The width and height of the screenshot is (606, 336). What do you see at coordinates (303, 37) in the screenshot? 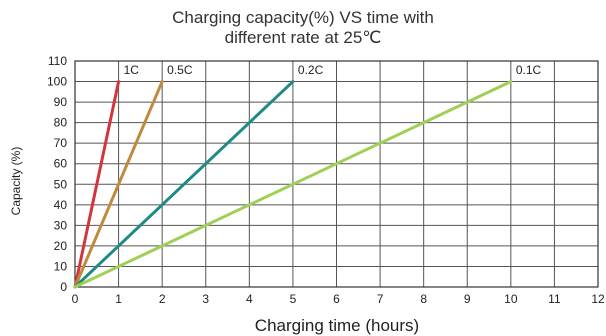
I see `chart-title-line-2: different rate at 25℃` at bounding box center [303, 37].